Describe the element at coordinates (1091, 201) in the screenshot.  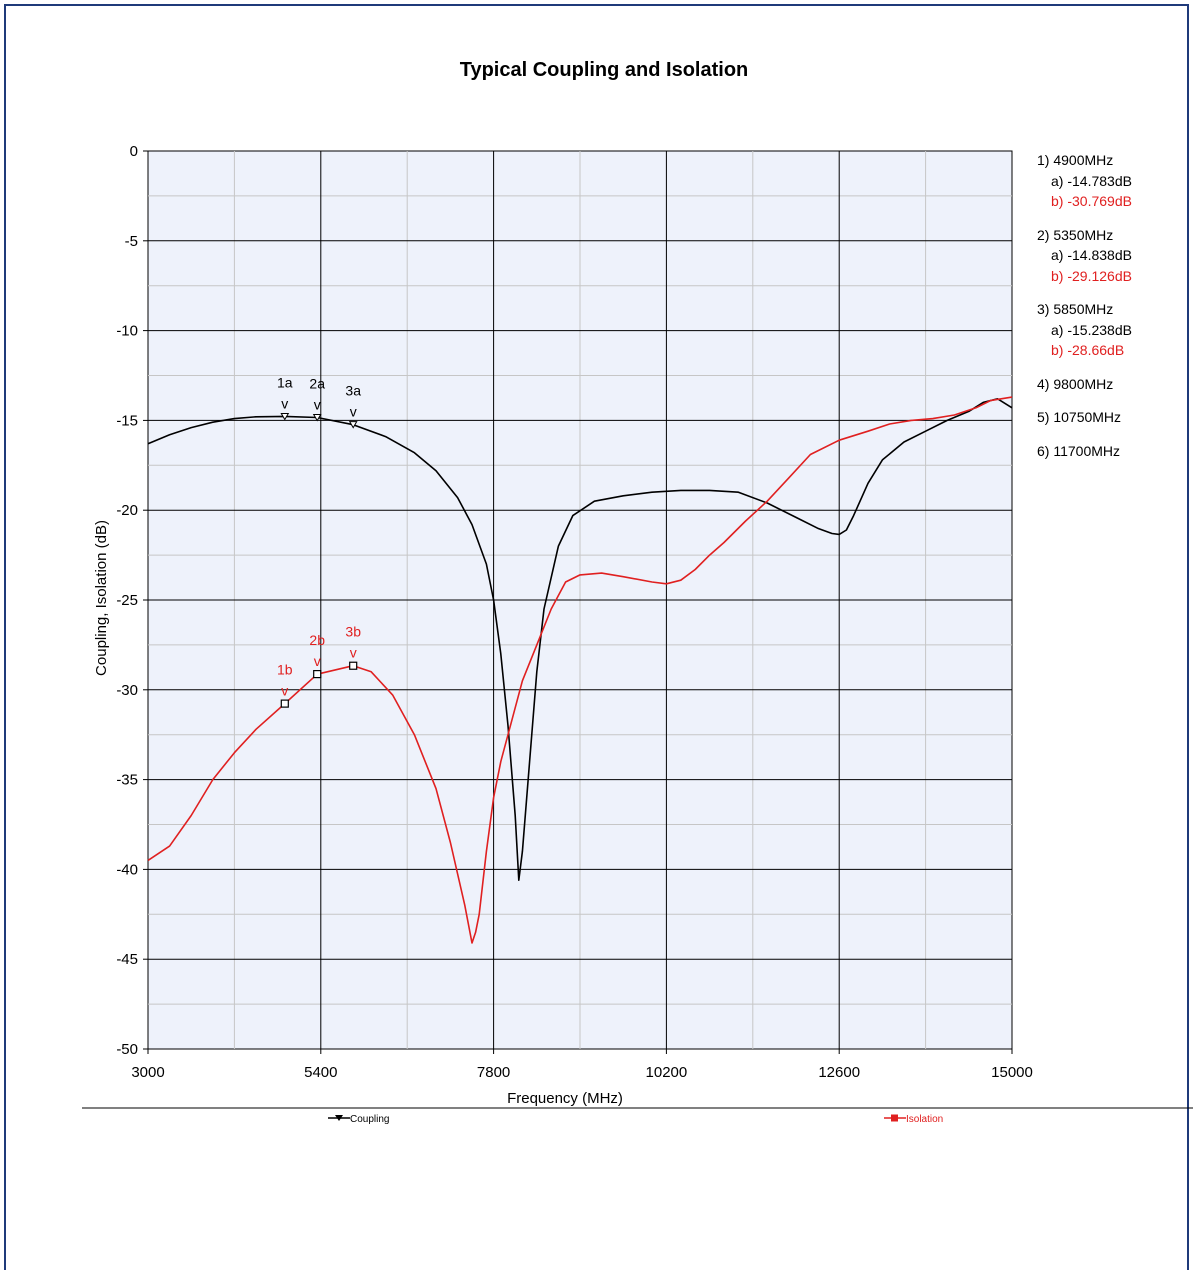
I see `marker-value-isolation: b) -30.769dB` at that location.